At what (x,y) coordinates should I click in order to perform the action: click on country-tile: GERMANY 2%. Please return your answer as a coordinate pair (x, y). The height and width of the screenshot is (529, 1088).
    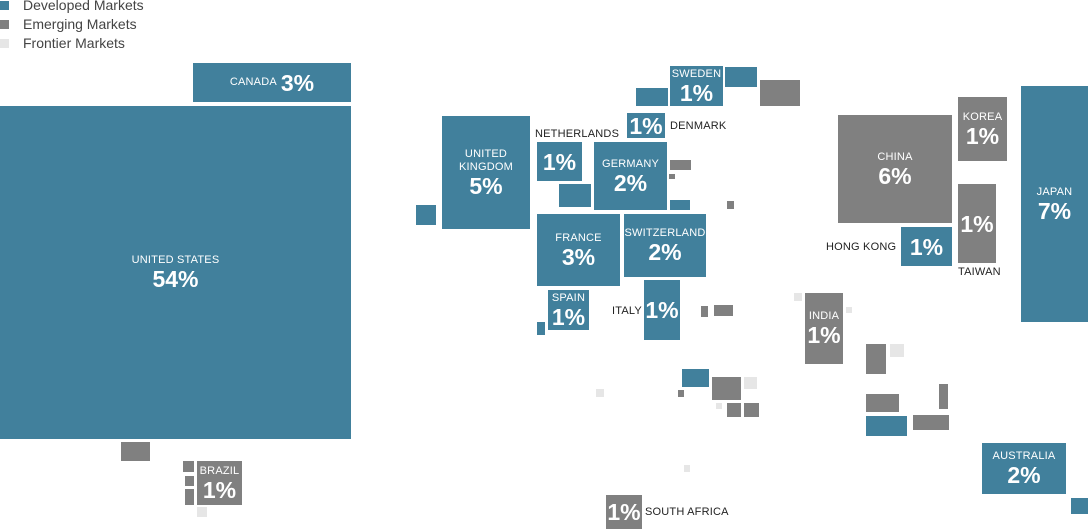
    Looking at the image, I should click on (630, 176).